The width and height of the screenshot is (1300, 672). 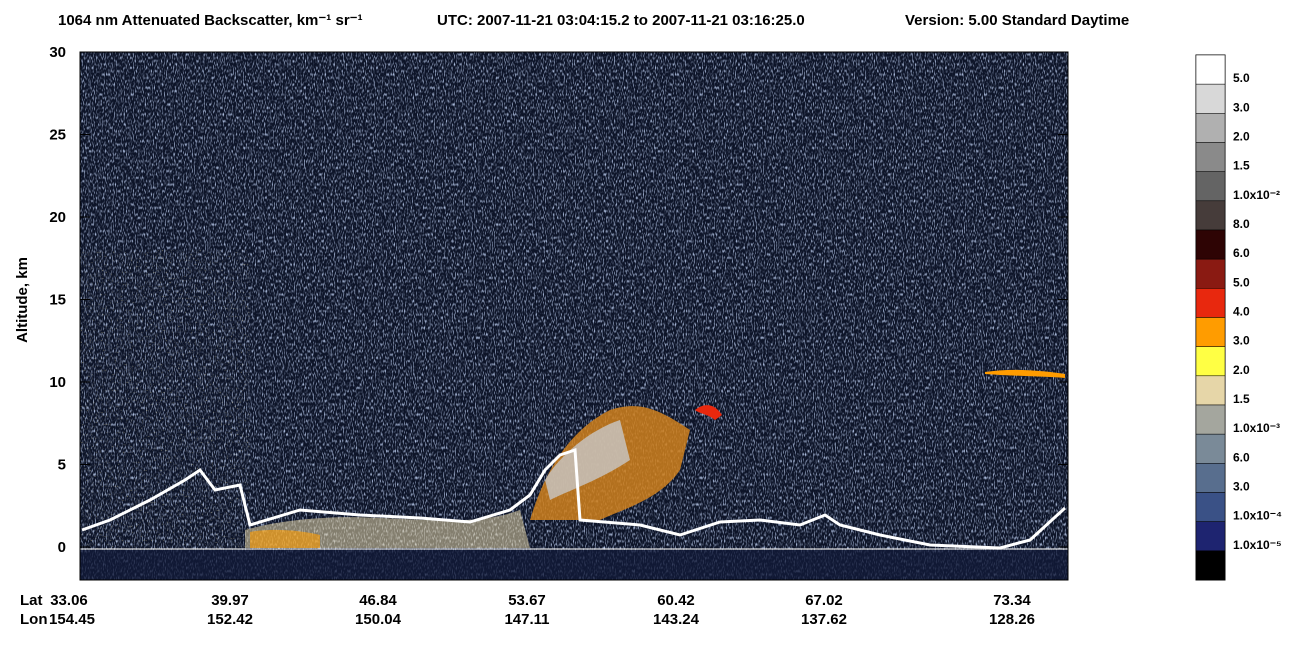 What do you see at coordinates (22, 300) in the screenshot?
I see `y-axis-label: Altitude, km` at bounding box center [22, 300].